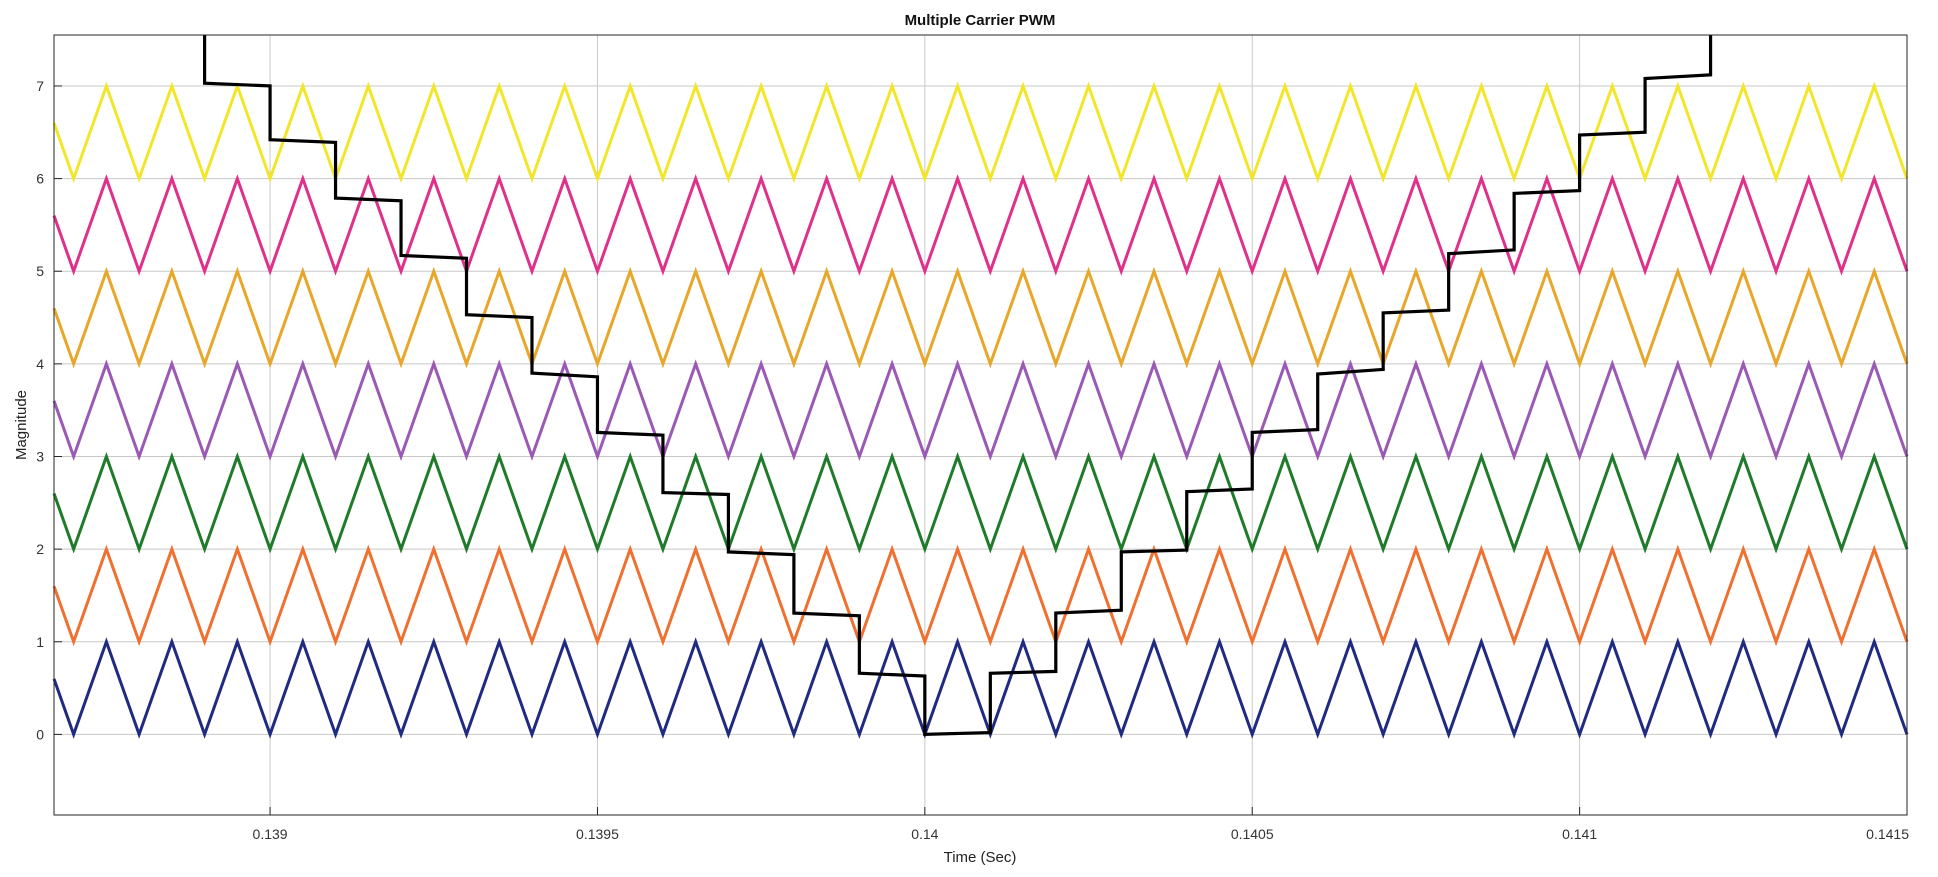  What do you see at coordinates (1252, 834) in the screenshot?
I see `x-tick-label: 0.1405` at bounding box center [1252, 834].